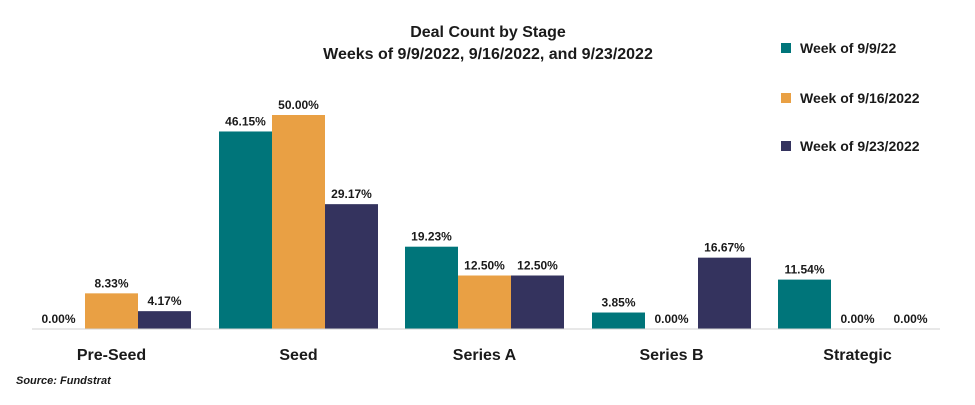 The height and width of the screenshot is (405, 975). I want to click on data-label-2-0: 19.23%, so click(431, 237).